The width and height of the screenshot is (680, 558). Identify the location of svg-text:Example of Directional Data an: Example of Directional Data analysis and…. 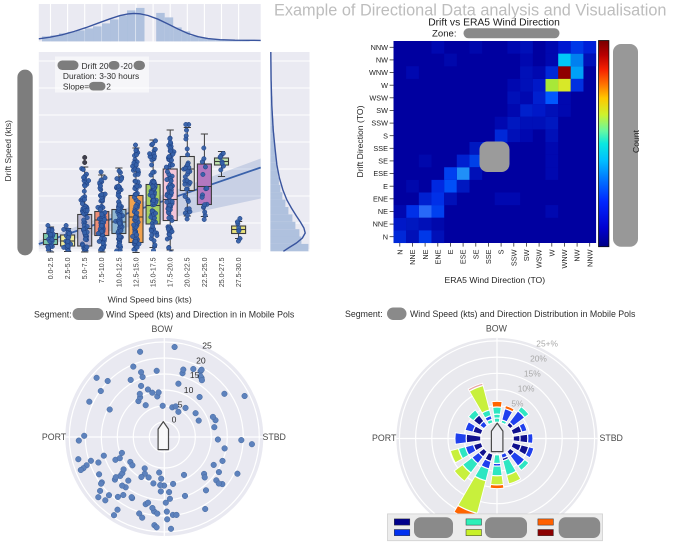
(470, 11).